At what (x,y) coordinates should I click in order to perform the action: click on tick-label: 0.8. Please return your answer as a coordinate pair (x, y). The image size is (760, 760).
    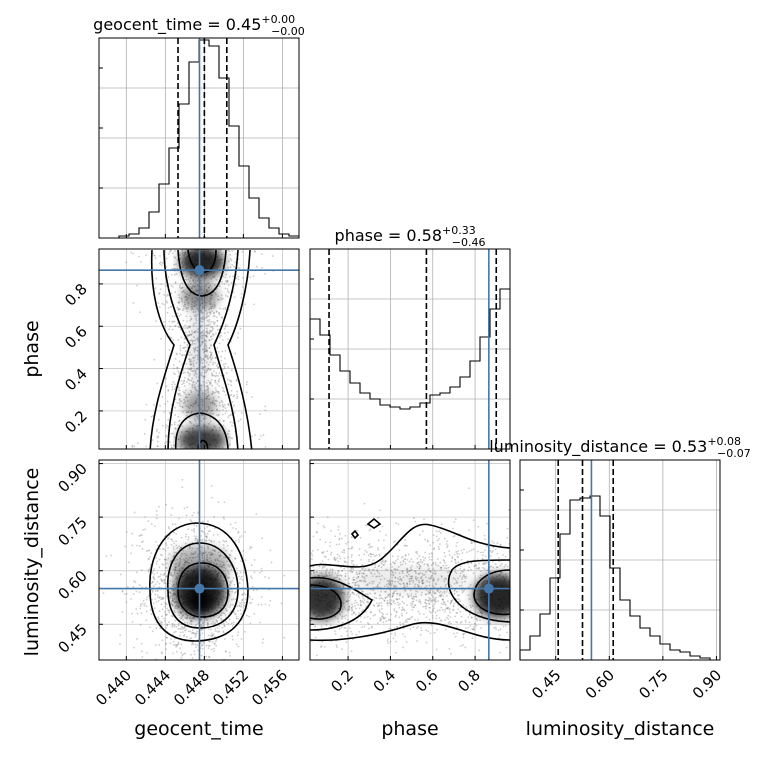
    Looking at the image, I should click on (76, 295).